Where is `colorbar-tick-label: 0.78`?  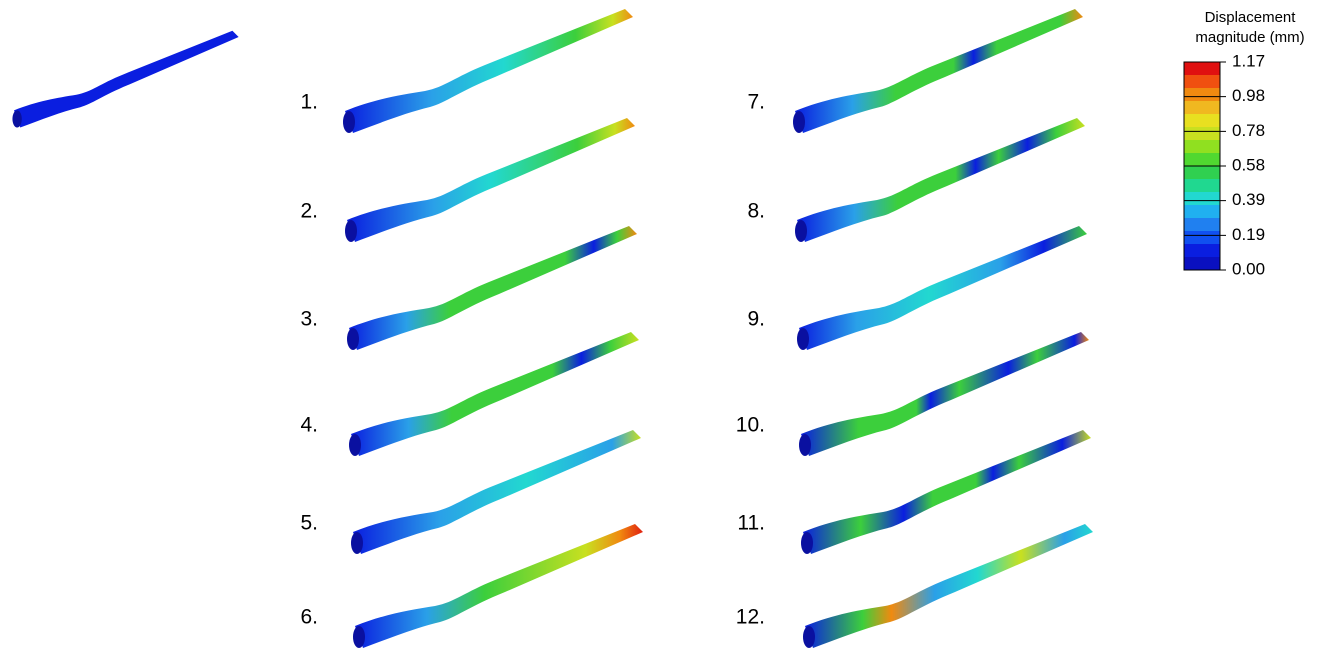 colorbar-tick-label: 0.78 is located at coordinates (1248, 130).